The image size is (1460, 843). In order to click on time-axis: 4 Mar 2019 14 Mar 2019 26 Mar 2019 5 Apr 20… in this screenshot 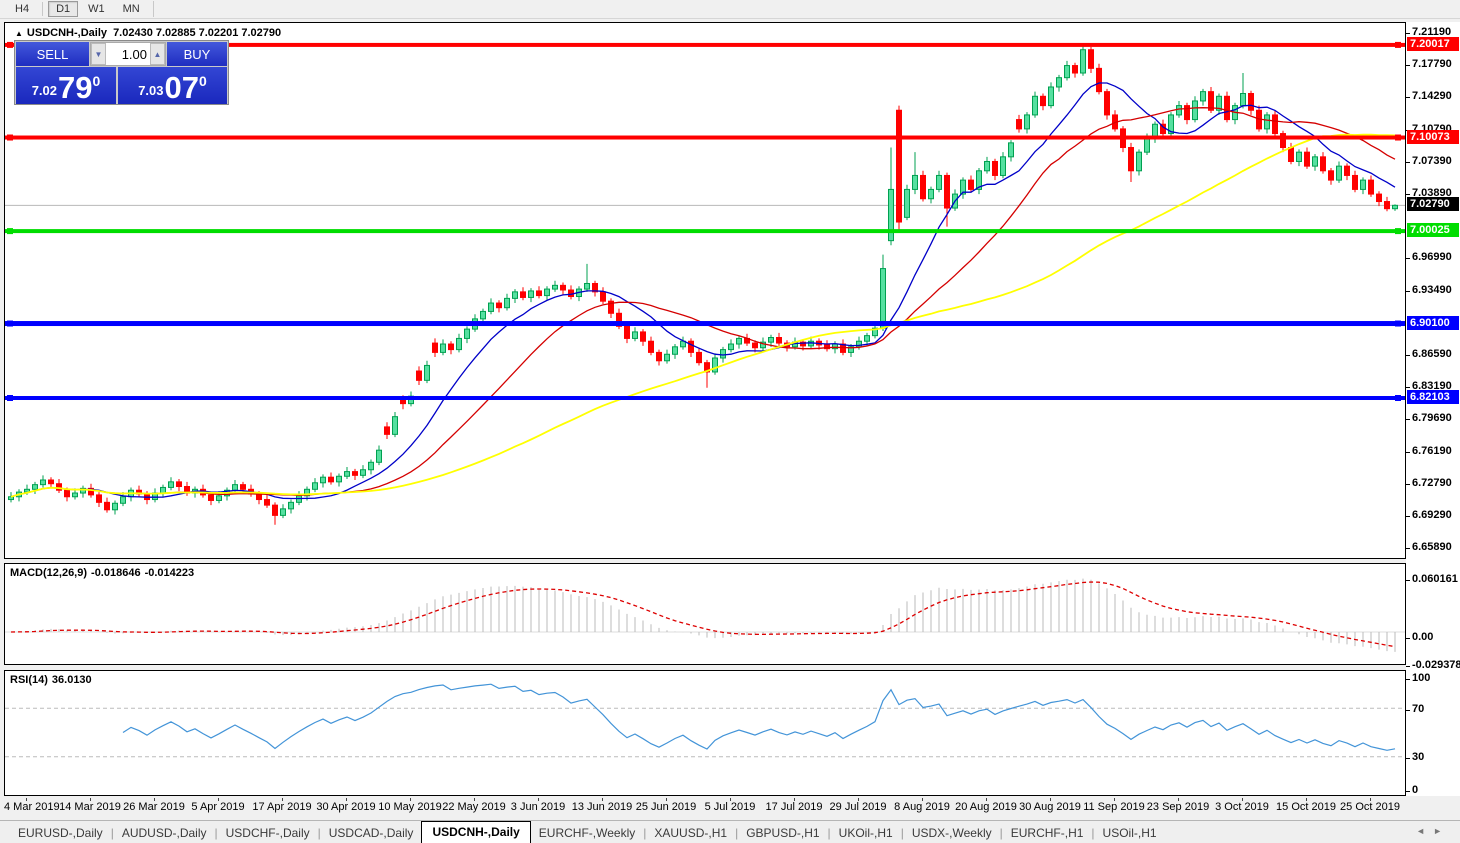, I will do `click(705, 807)`.